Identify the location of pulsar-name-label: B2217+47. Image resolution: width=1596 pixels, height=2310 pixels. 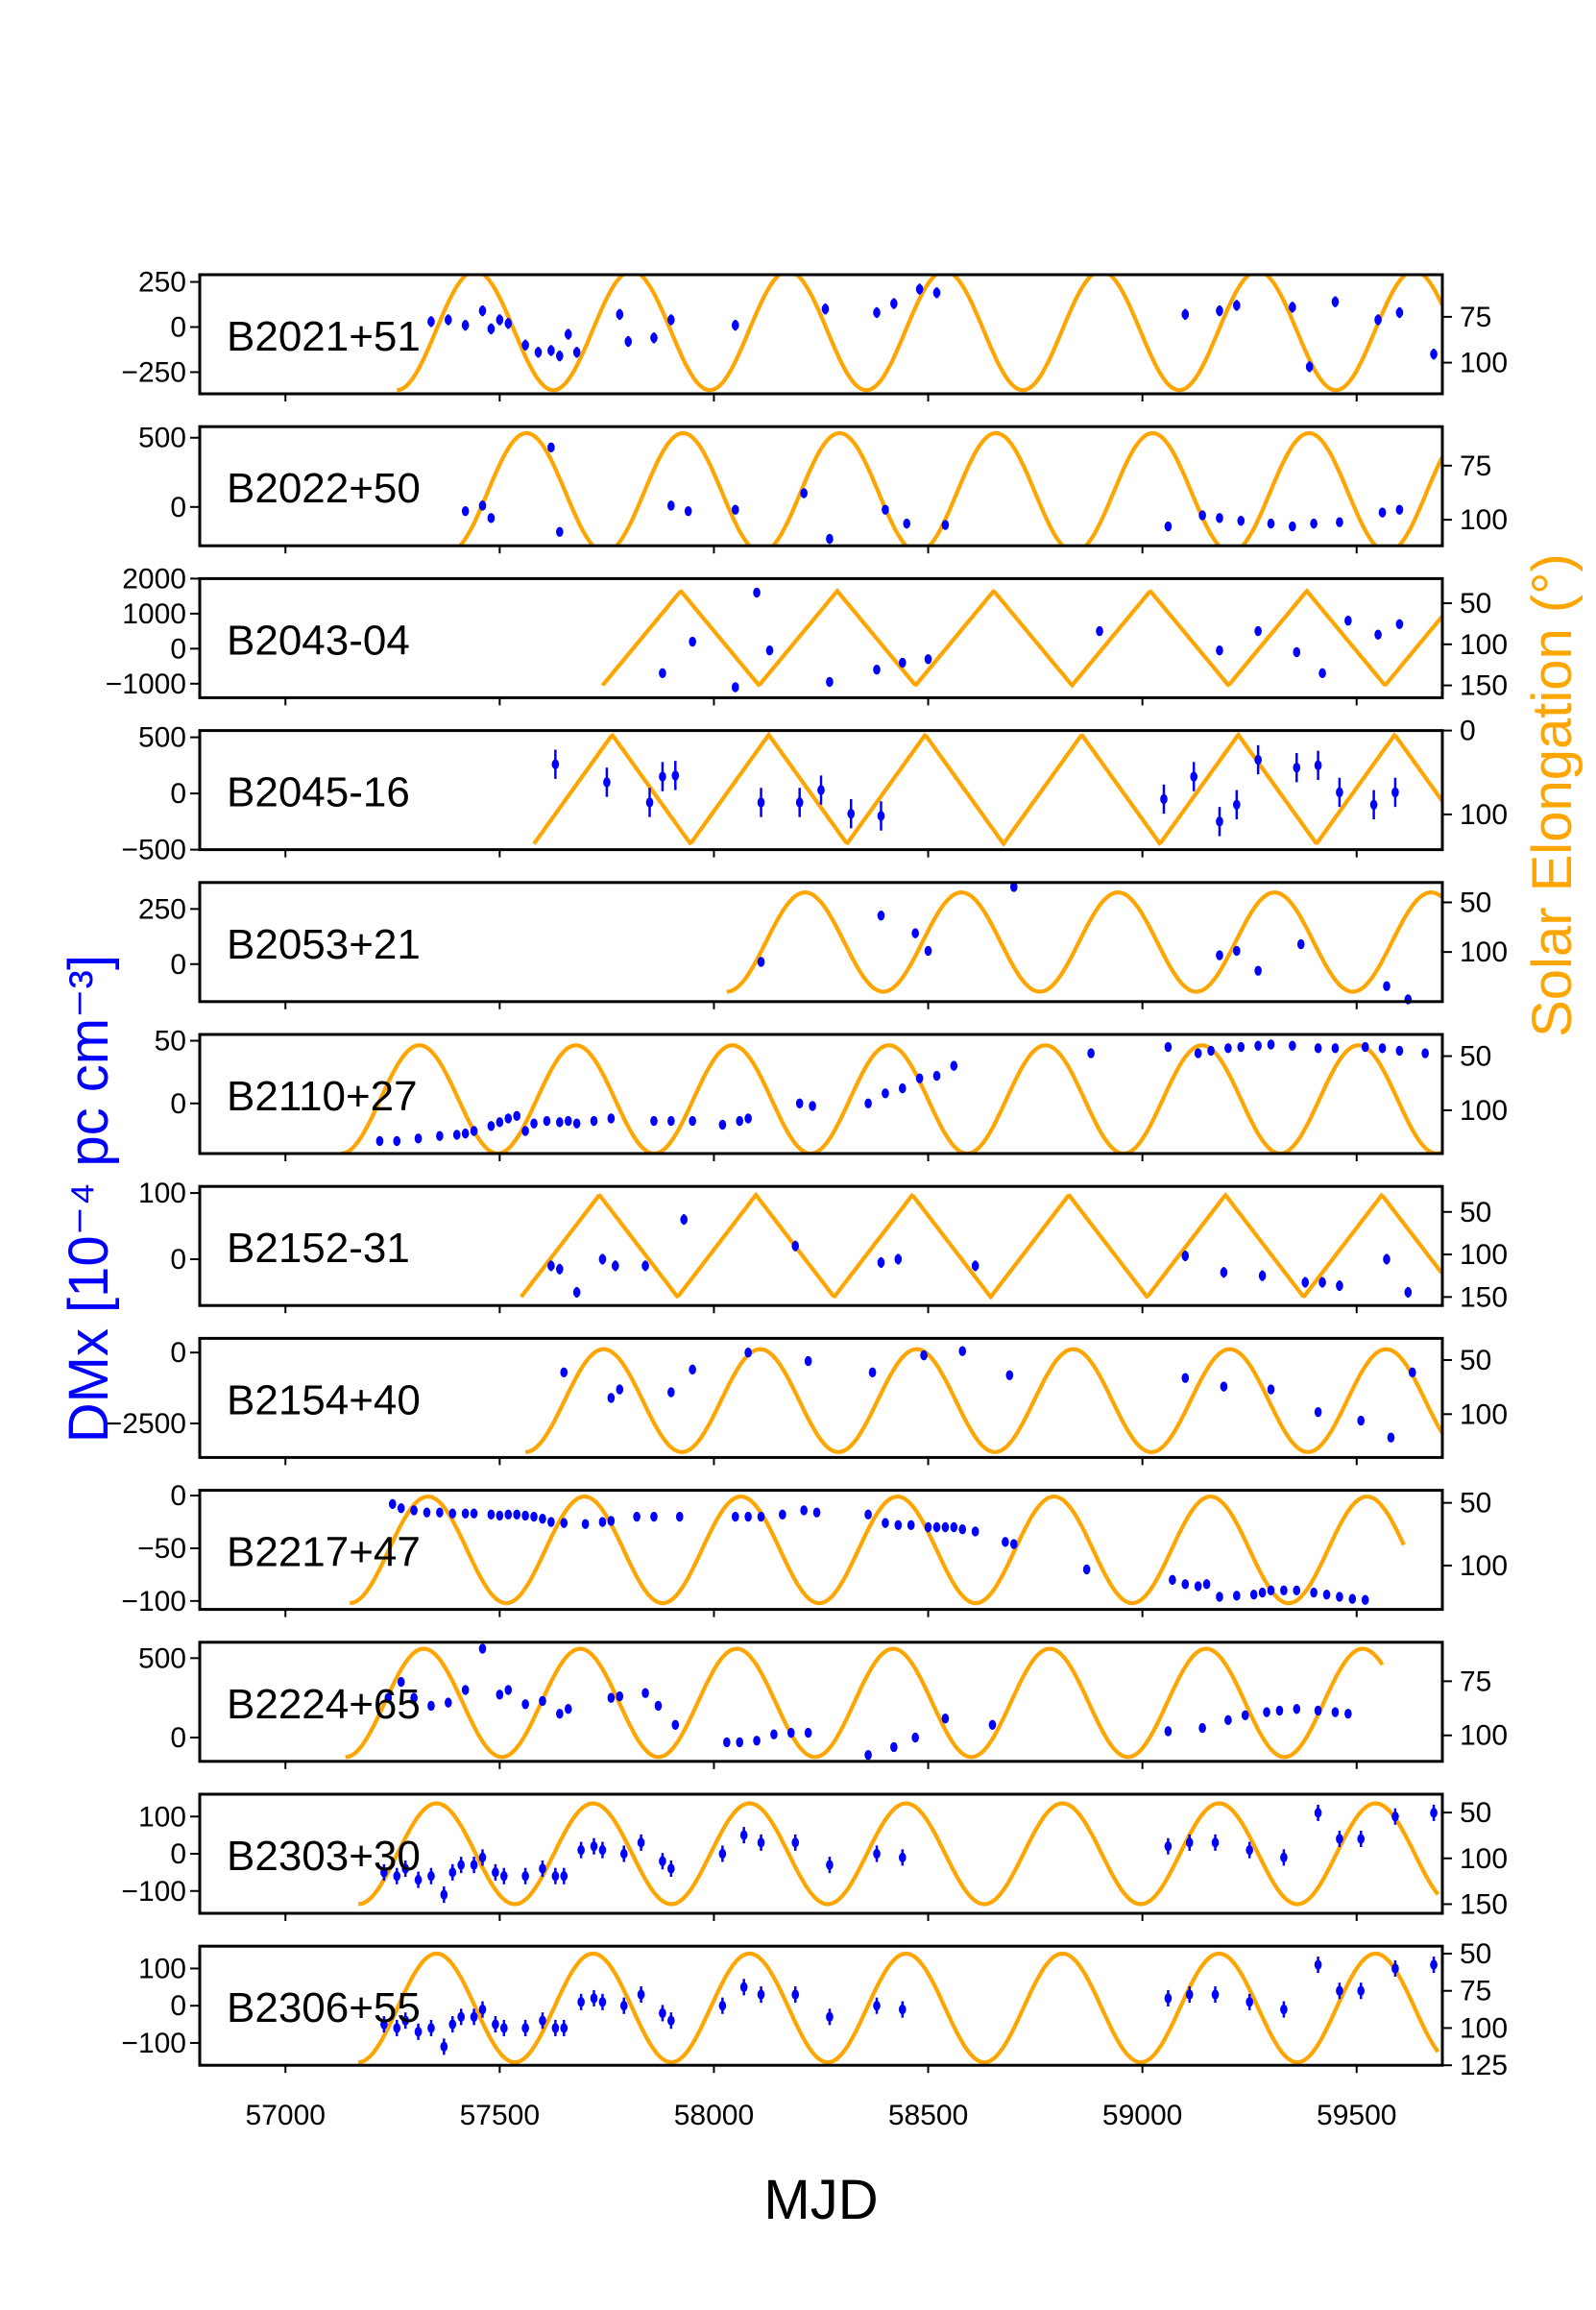
(324, 1552).